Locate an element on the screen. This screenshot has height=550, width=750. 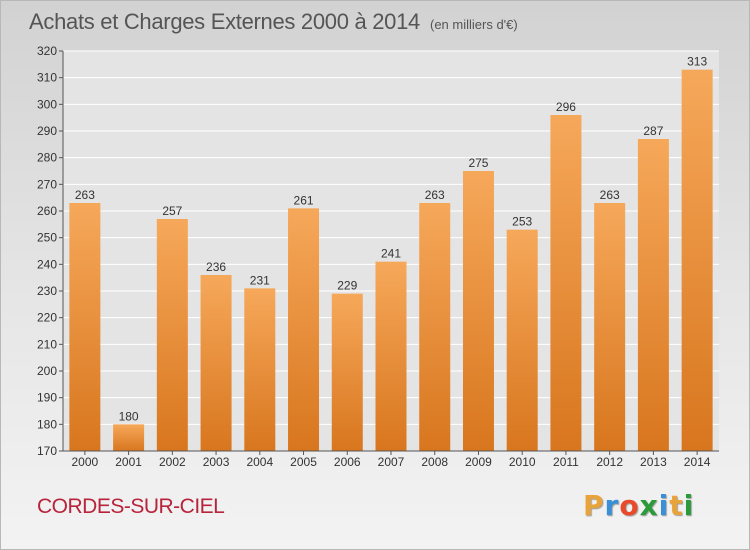
y-tick-label: 240 is located at coordinates (47, 264).